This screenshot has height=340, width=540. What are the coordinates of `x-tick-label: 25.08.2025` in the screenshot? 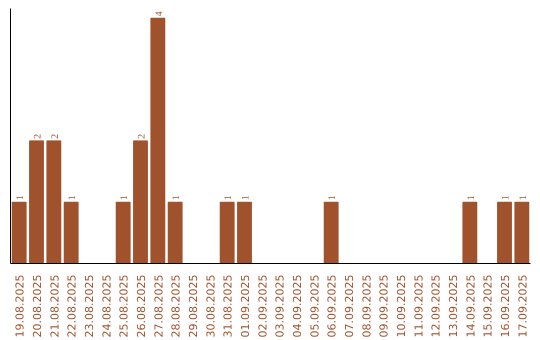 It's located at (124, 306).